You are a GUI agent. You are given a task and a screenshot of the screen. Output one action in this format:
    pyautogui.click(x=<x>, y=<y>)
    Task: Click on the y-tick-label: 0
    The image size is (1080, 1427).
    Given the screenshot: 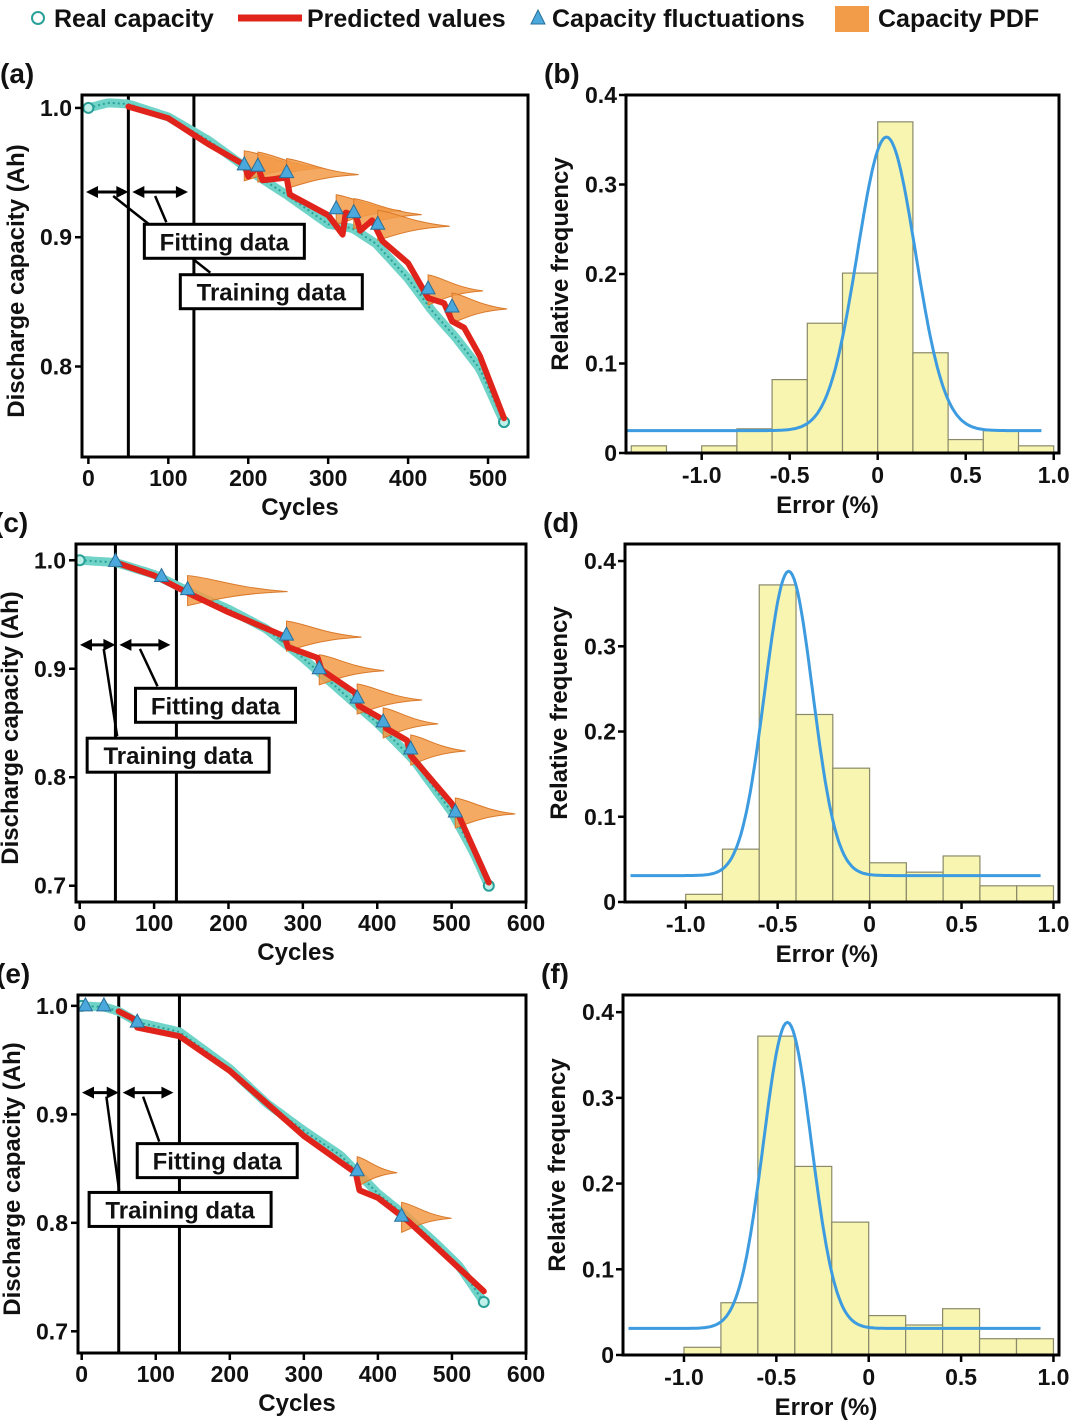 What is the action you would take?
    pyautogui.click(x=609, y=902)
    